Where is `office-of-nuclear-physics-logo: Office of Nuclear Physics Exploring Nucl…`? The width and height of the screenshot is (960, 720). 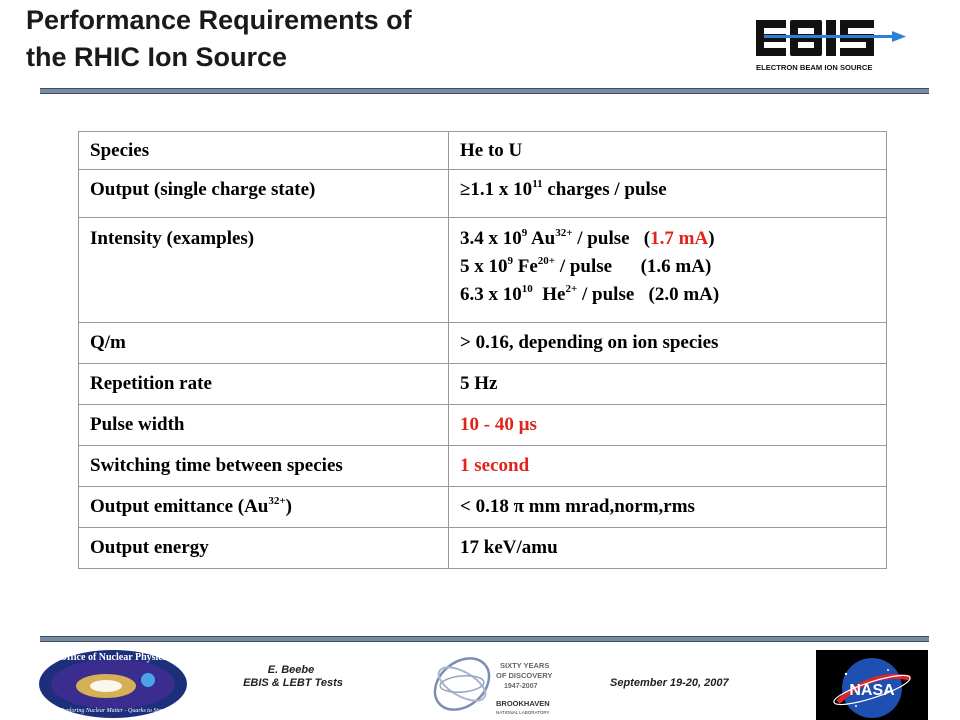 office-of-nuclear-physics-logo: Office of Nuclear Physics Exploring Nucl… is located at coordinates (113, 684).